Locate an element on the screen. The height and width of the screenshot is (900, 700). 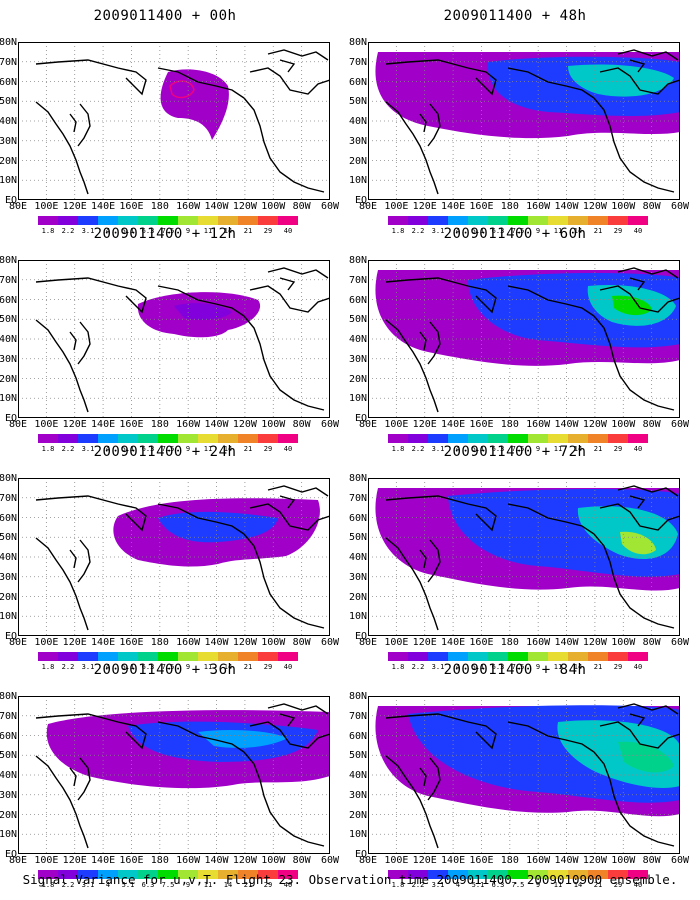
latitude-label: 10N is located at coordinates (358, 835).